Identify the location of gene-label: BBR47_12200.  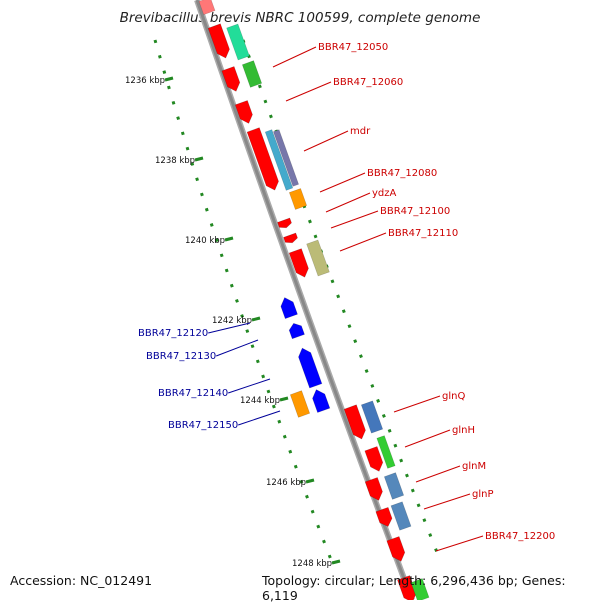
(520, 536).